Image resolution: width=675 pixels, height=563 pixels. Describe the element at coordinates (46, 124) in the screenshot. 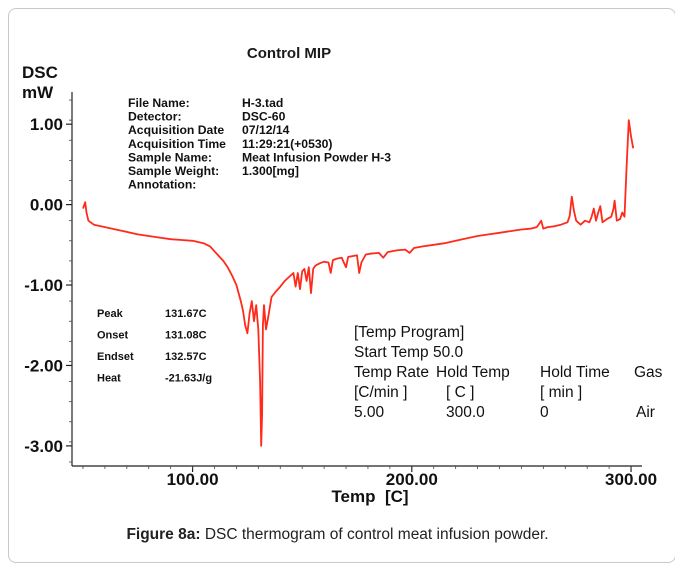

I see `y-tick-label: 1.00` at that location.